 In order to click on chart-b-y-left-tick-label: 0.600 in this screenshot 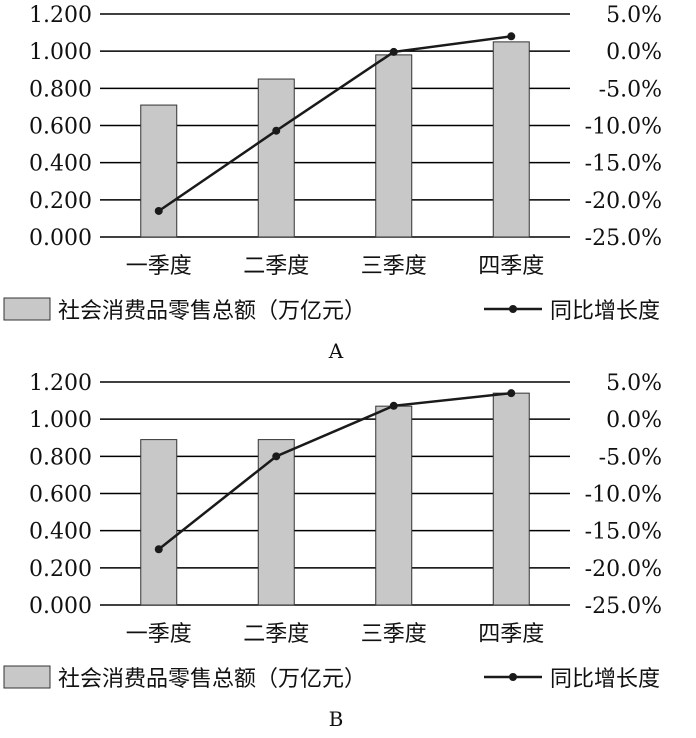, I will do `click(60, 495)`.